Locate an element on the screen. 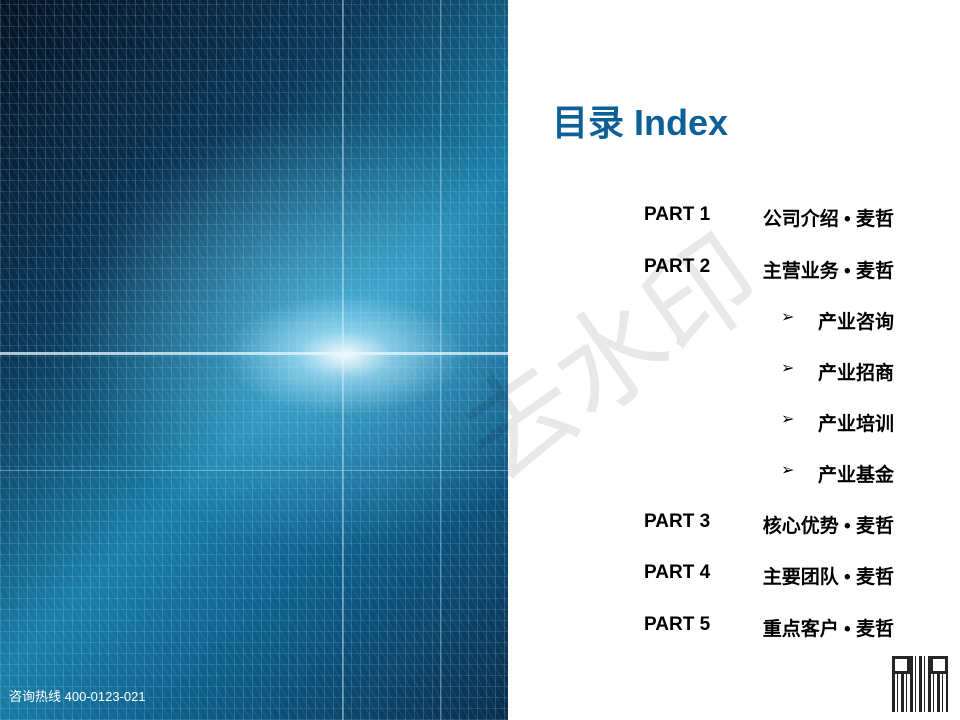 The height and width of the screenshot is (720, 960). page-title: 目录 Index is located at coordinates (640, 122).